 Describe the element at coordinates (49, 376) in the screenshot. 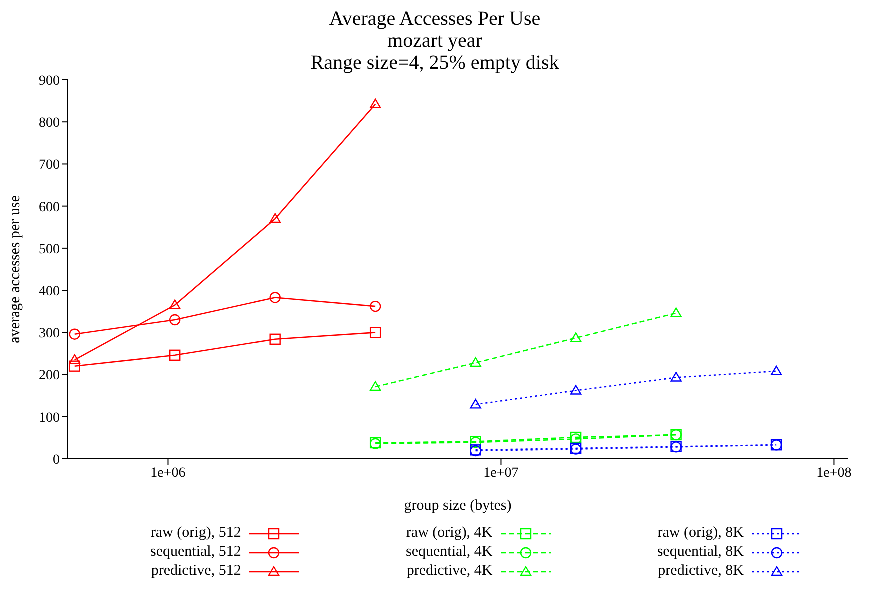

I see `y-tick-label: 200` at that location.